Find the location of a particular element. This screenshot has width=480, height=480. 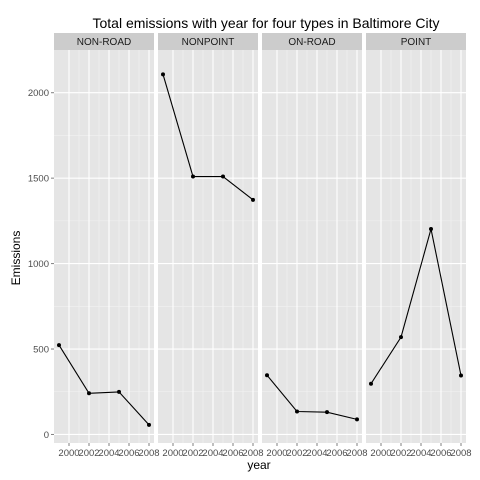

y-tick-label: 500 is located at coordinates (41, 350).